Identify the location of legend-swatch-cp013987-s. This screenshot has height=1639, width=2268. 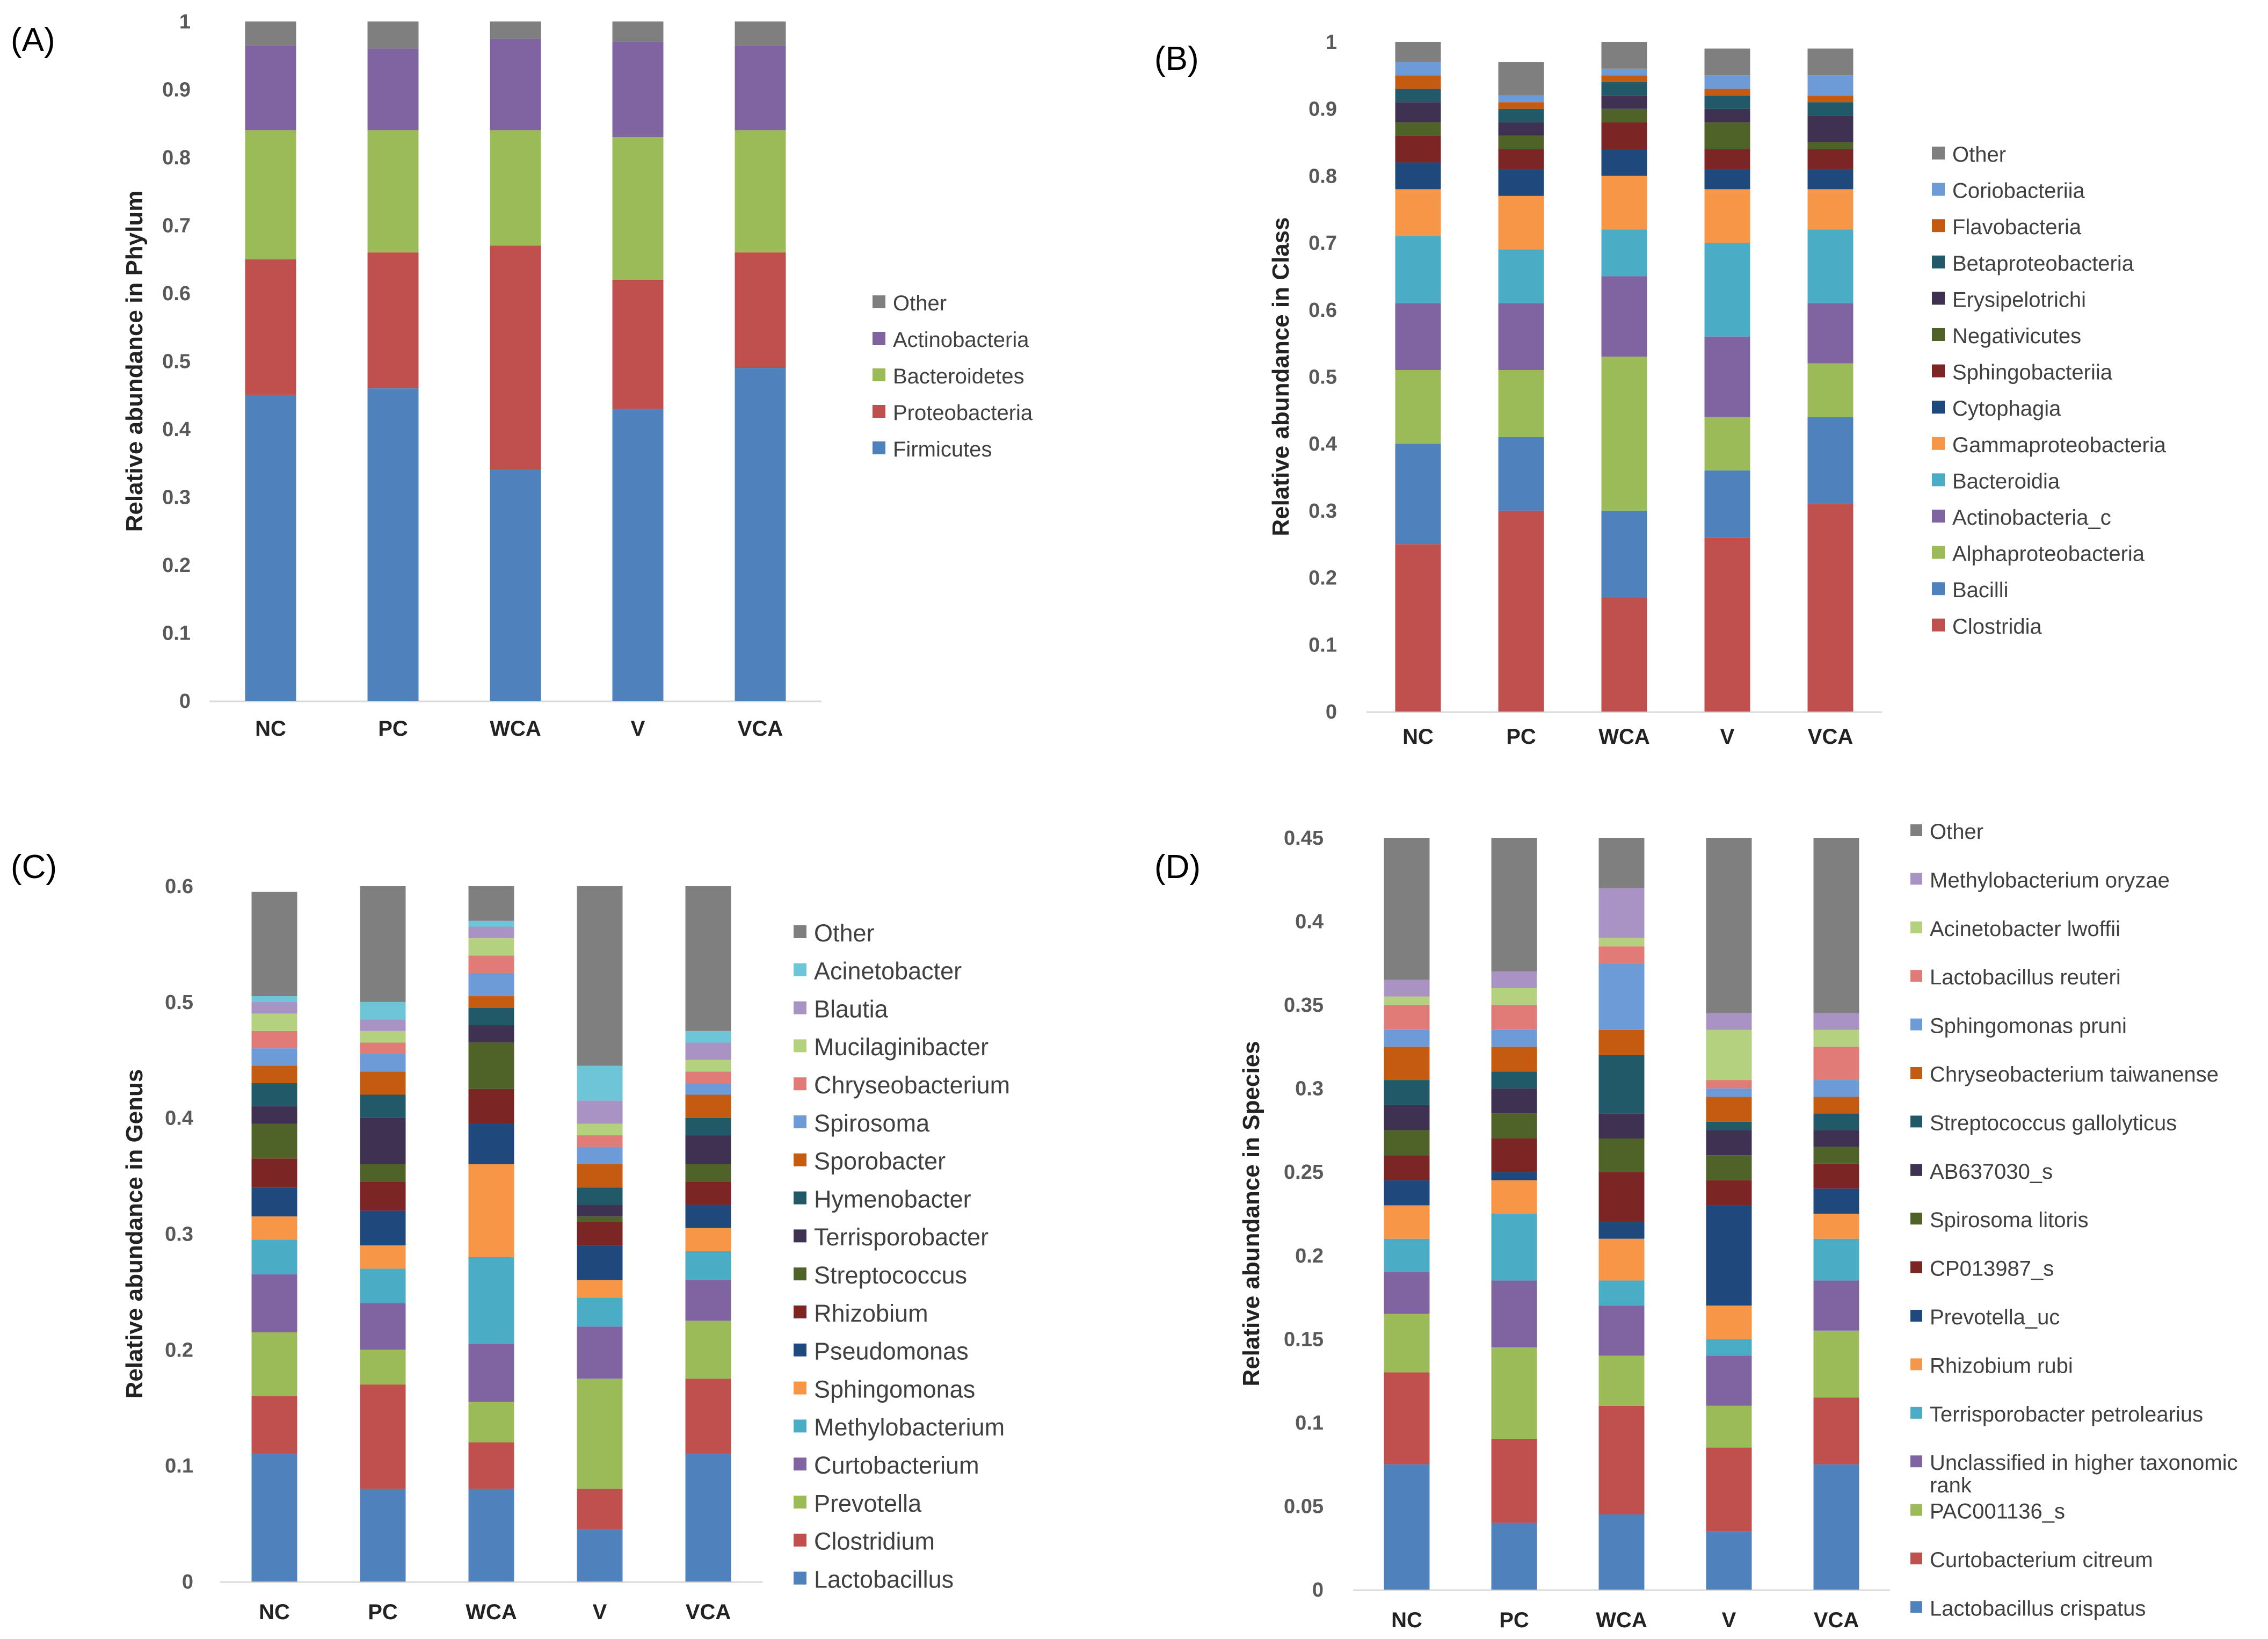
(1916, 1267).